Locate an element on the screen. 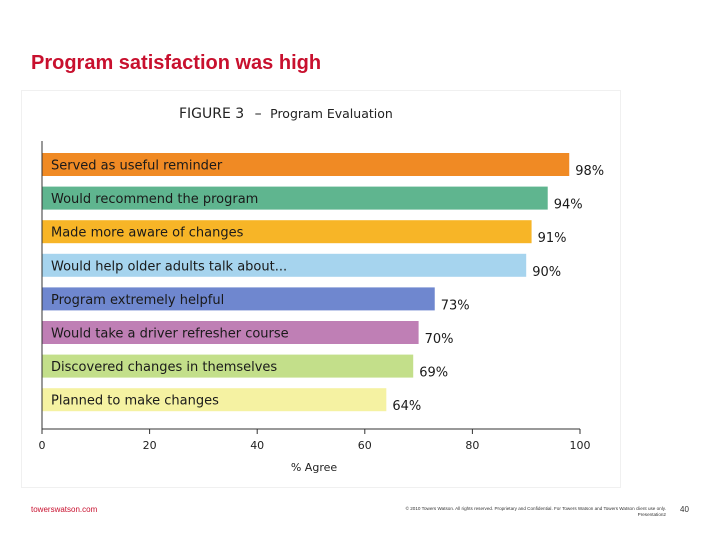 The height and width of the screenshot is (540, 720). chart-title-text: Program Evaluation is located at coordinates (331, 113).